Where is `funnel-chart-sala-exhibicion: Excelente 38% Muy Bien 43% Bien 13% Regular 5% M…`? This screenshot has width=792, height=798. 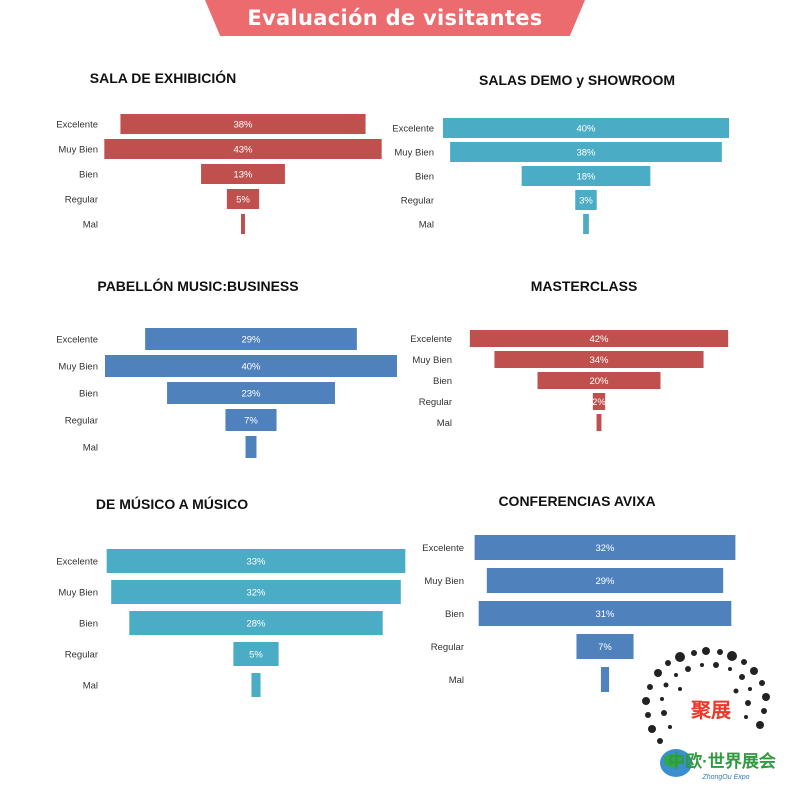
funnel-chart-sala-exhibicion: Excelente 38% Muy Bien 43% Bien 13% Regular 5% M… is located at coordinates (219, 174).